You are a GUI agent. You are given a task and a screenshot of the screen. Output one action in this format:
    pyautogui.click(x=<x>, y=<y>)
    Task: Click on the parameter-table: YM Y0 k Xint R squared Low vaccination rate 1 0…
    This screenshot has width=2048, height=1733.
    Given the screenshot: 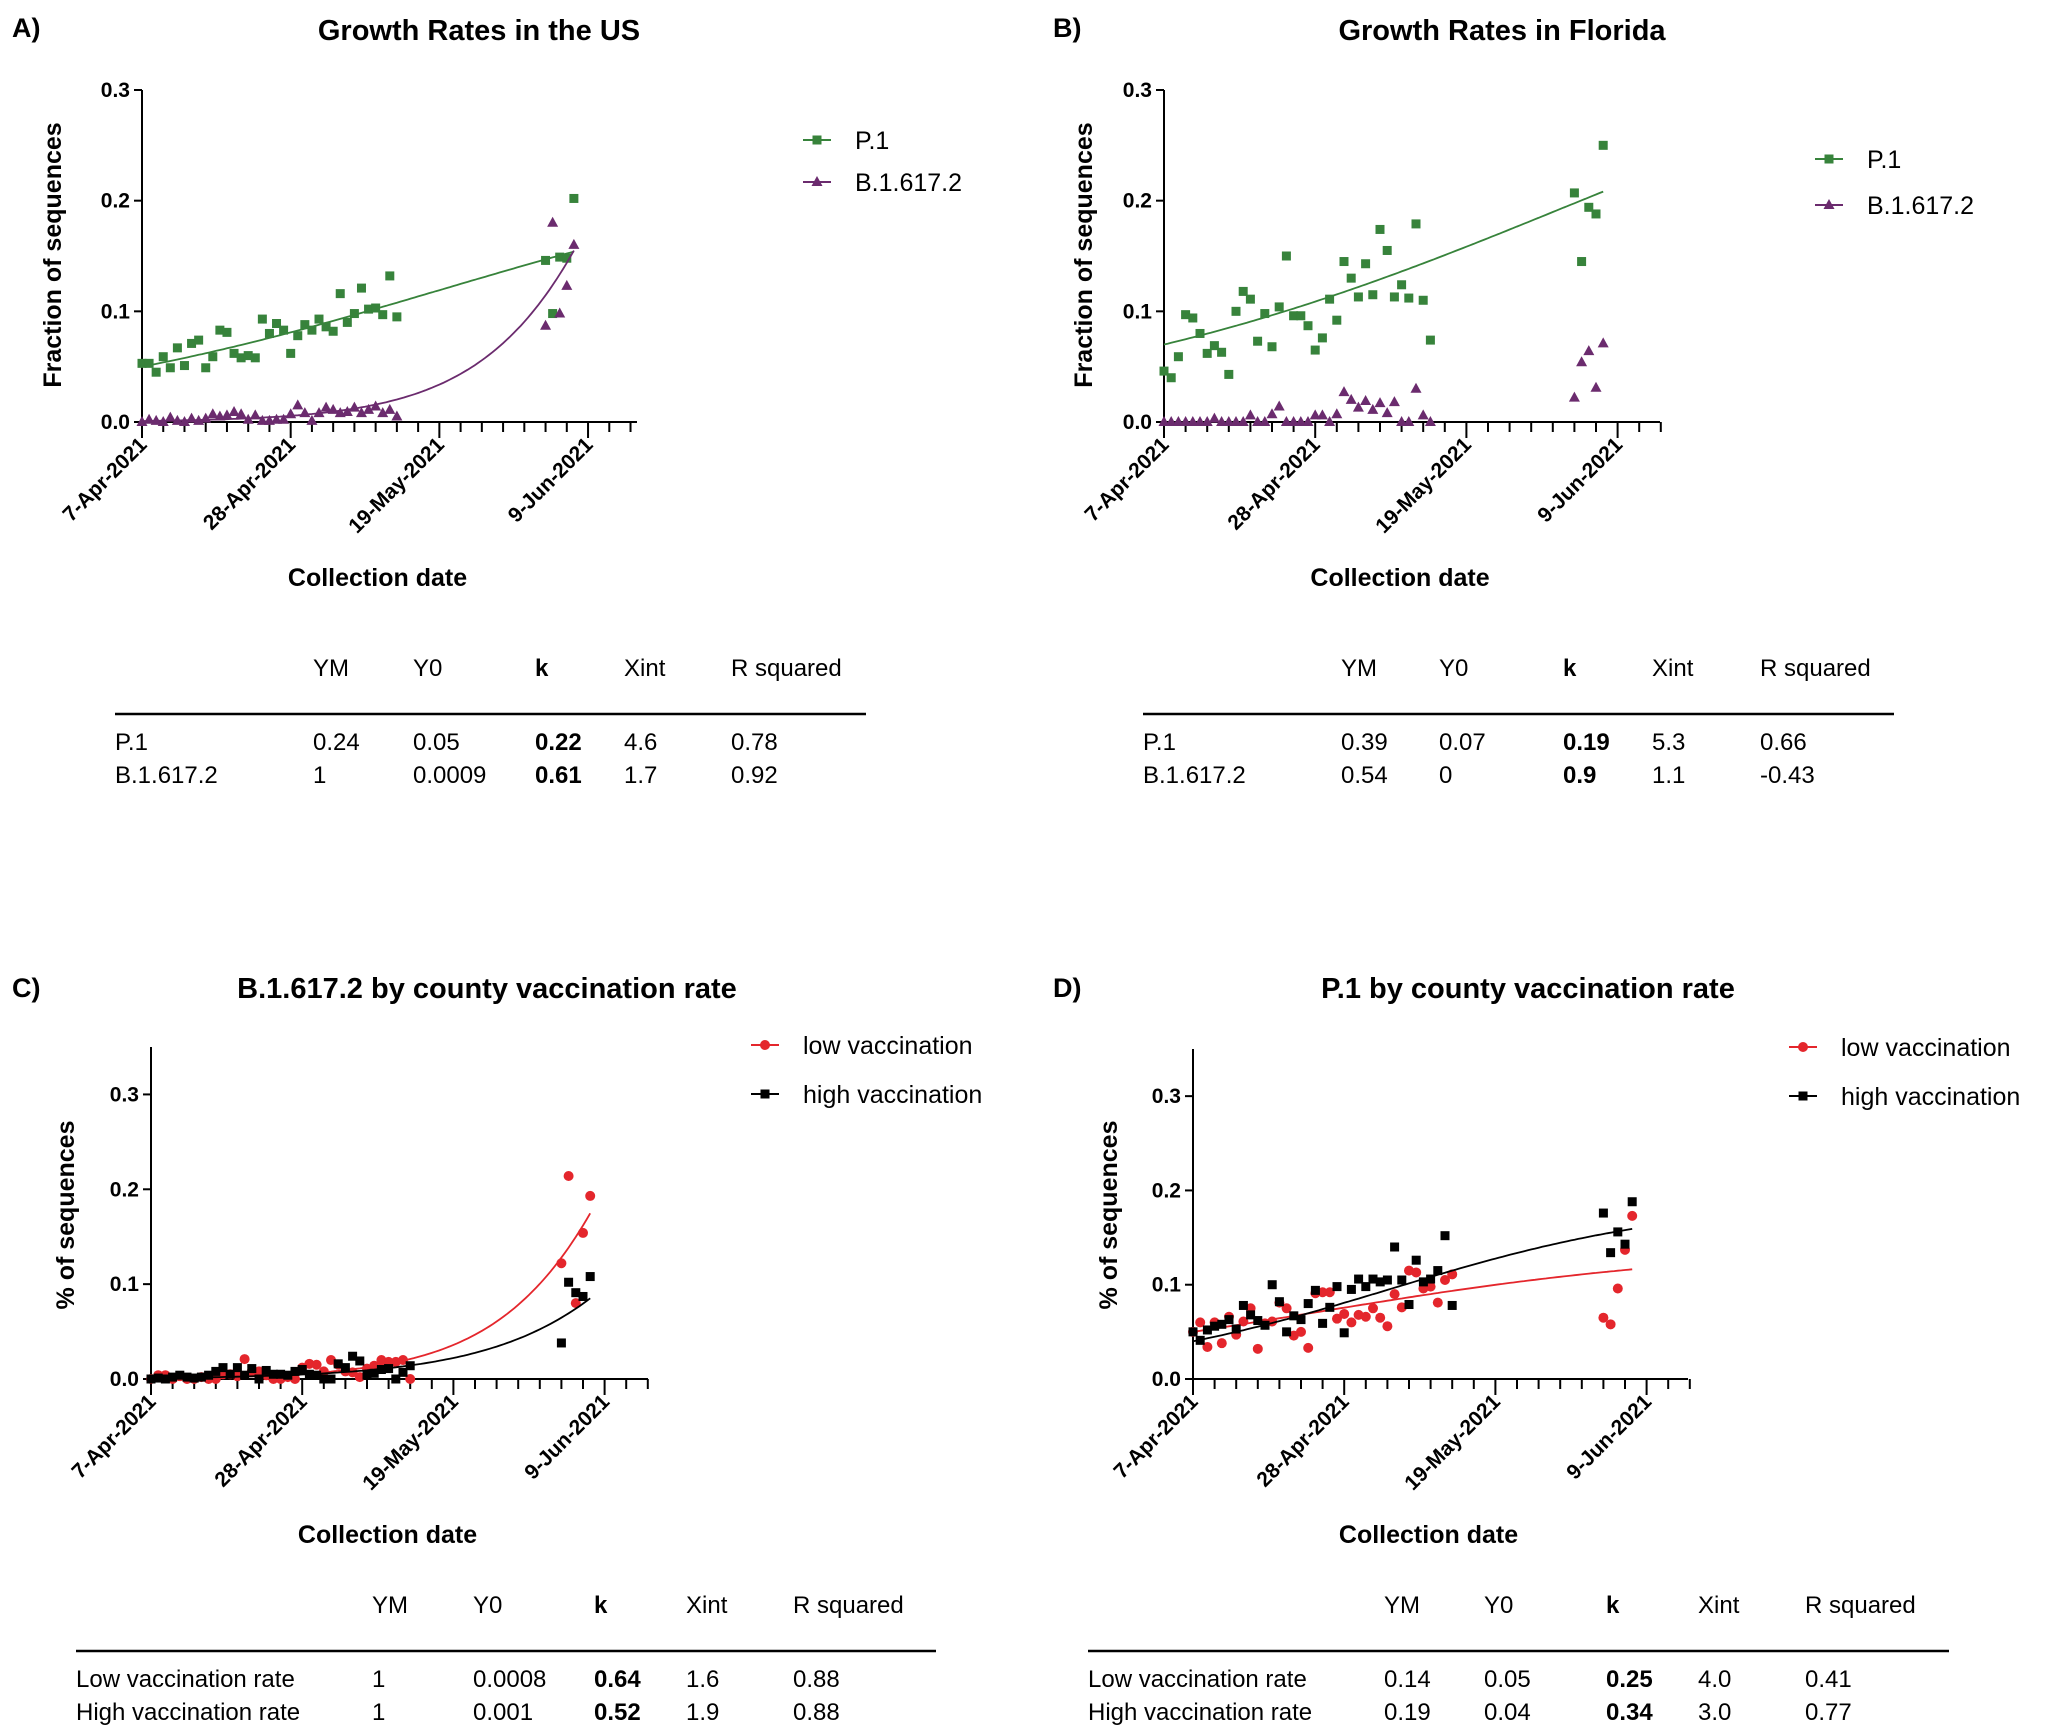 What is the action you would take?
    pyautogui.click(x=506, y=1659)
    